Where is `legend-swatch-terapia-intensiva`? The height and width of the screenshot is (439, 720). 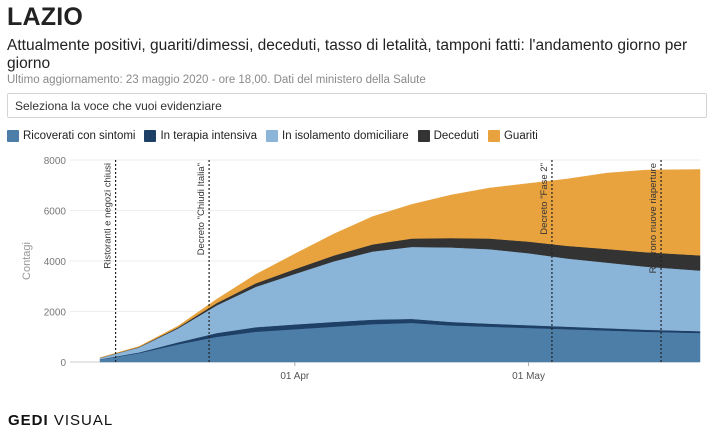
legend-swatch-terapia-intensiva is located at coordinates (150, 136).